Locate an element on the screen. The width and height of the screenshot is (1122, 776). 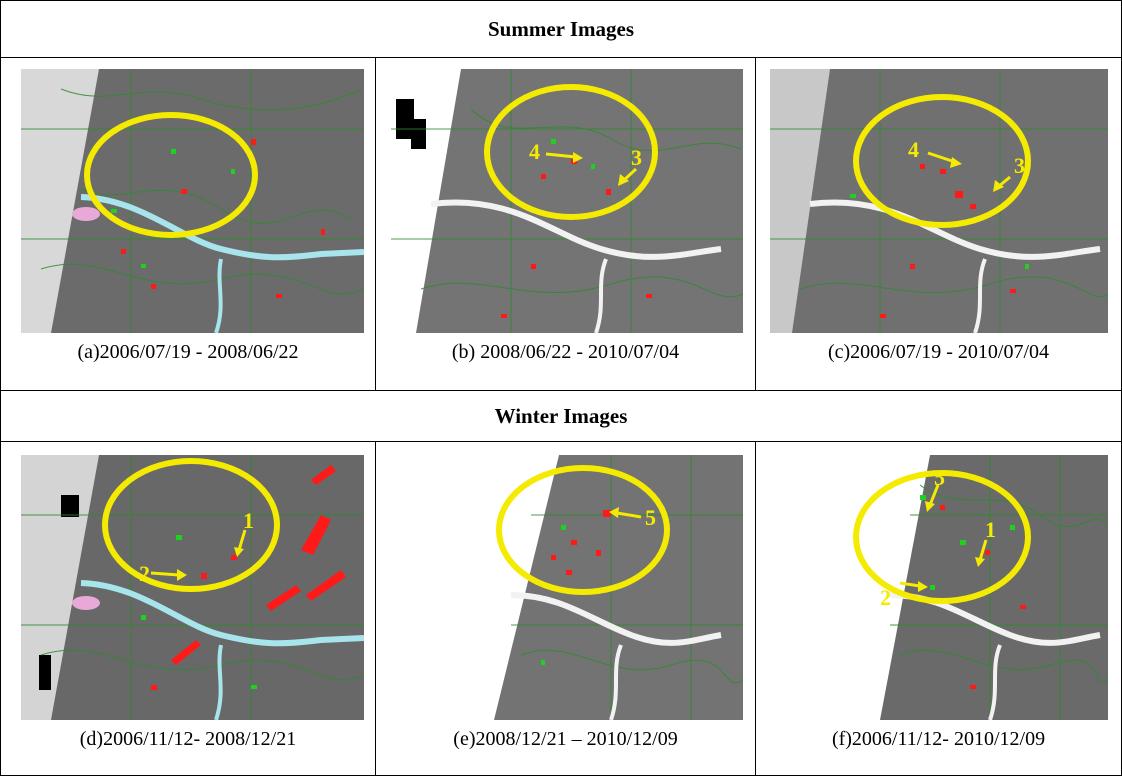
satellite-image: 5 is located at coordinates (567, 587).